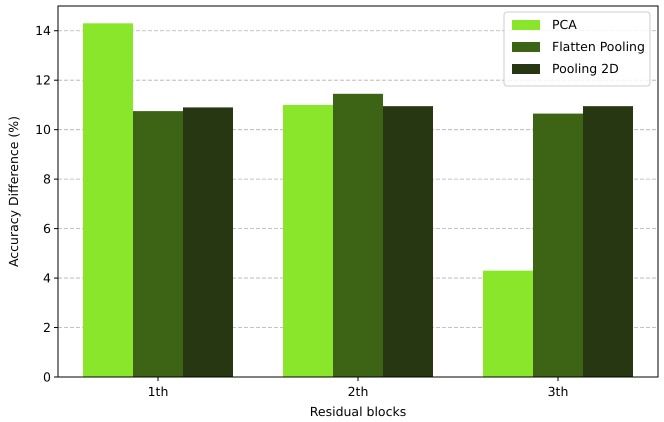 This screenshot has width=664, height=422. Describe the element at coordinates (47, 278) in the screenshot. I see `y-tick-label: 4` at that location.